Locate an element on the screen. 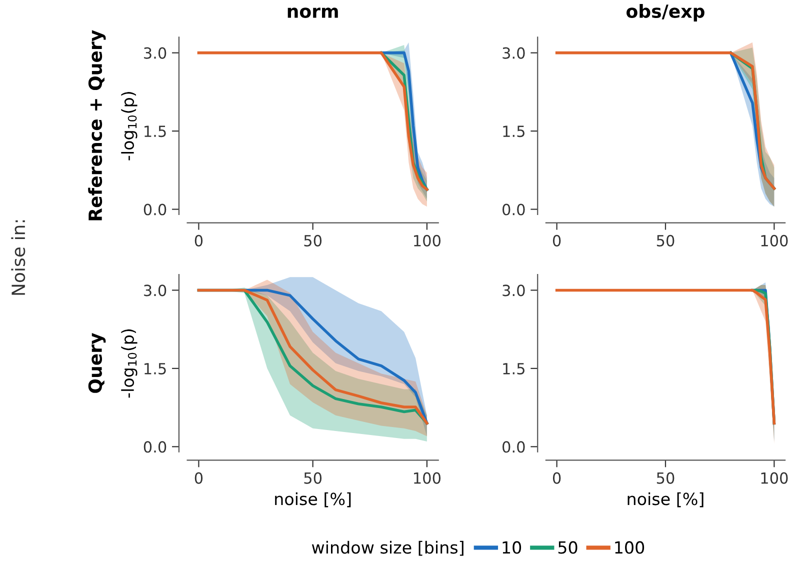 The image size is (797, 572). text: Reference + Query is located at coordinates (97, 125).